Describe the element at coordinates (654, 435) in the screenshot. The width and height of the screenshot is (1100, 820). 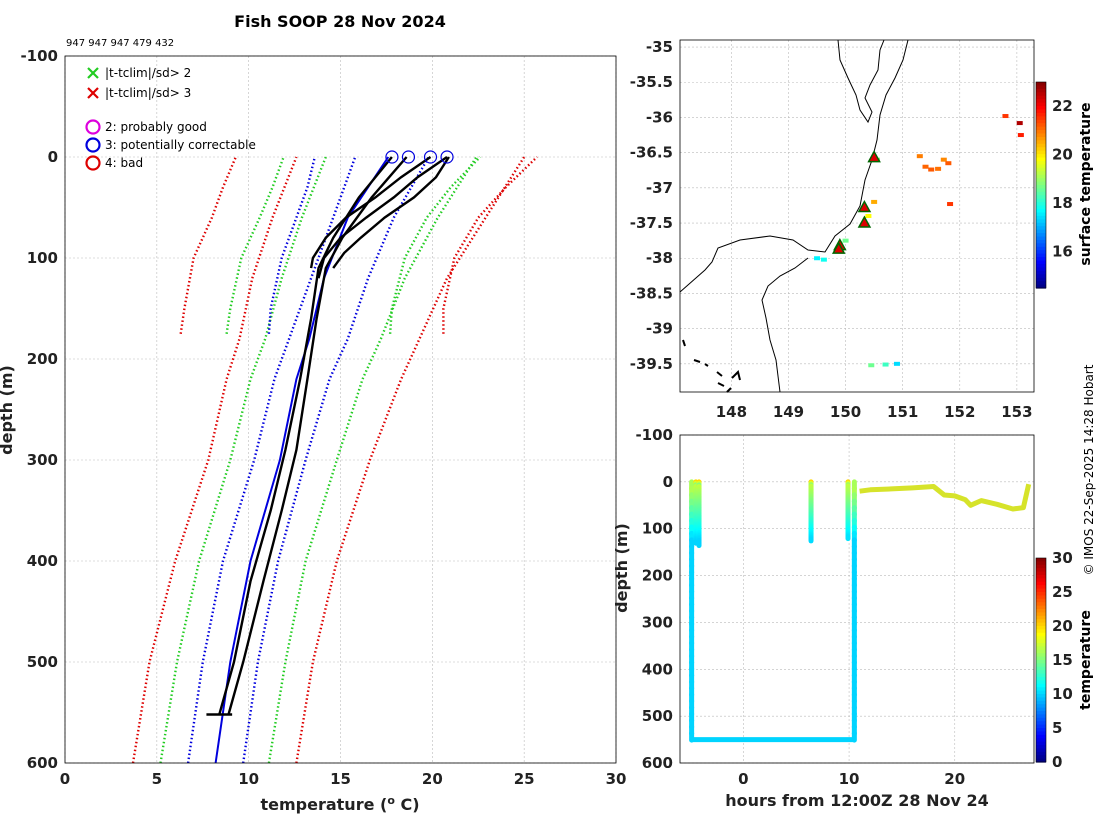
I see `section-ytick-label: -100` at that location.